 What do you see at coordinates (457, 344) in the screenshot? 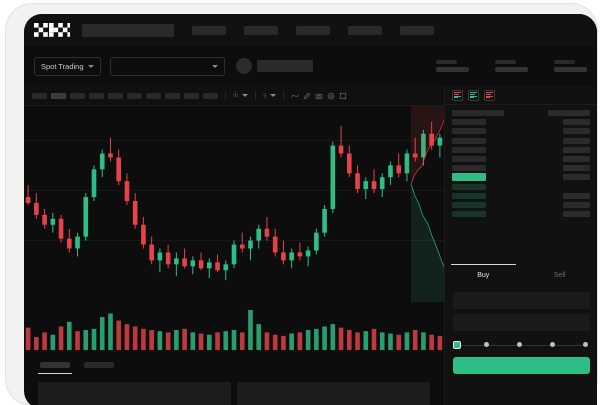
I see `slider-handle` at bounding box center [457, 344].